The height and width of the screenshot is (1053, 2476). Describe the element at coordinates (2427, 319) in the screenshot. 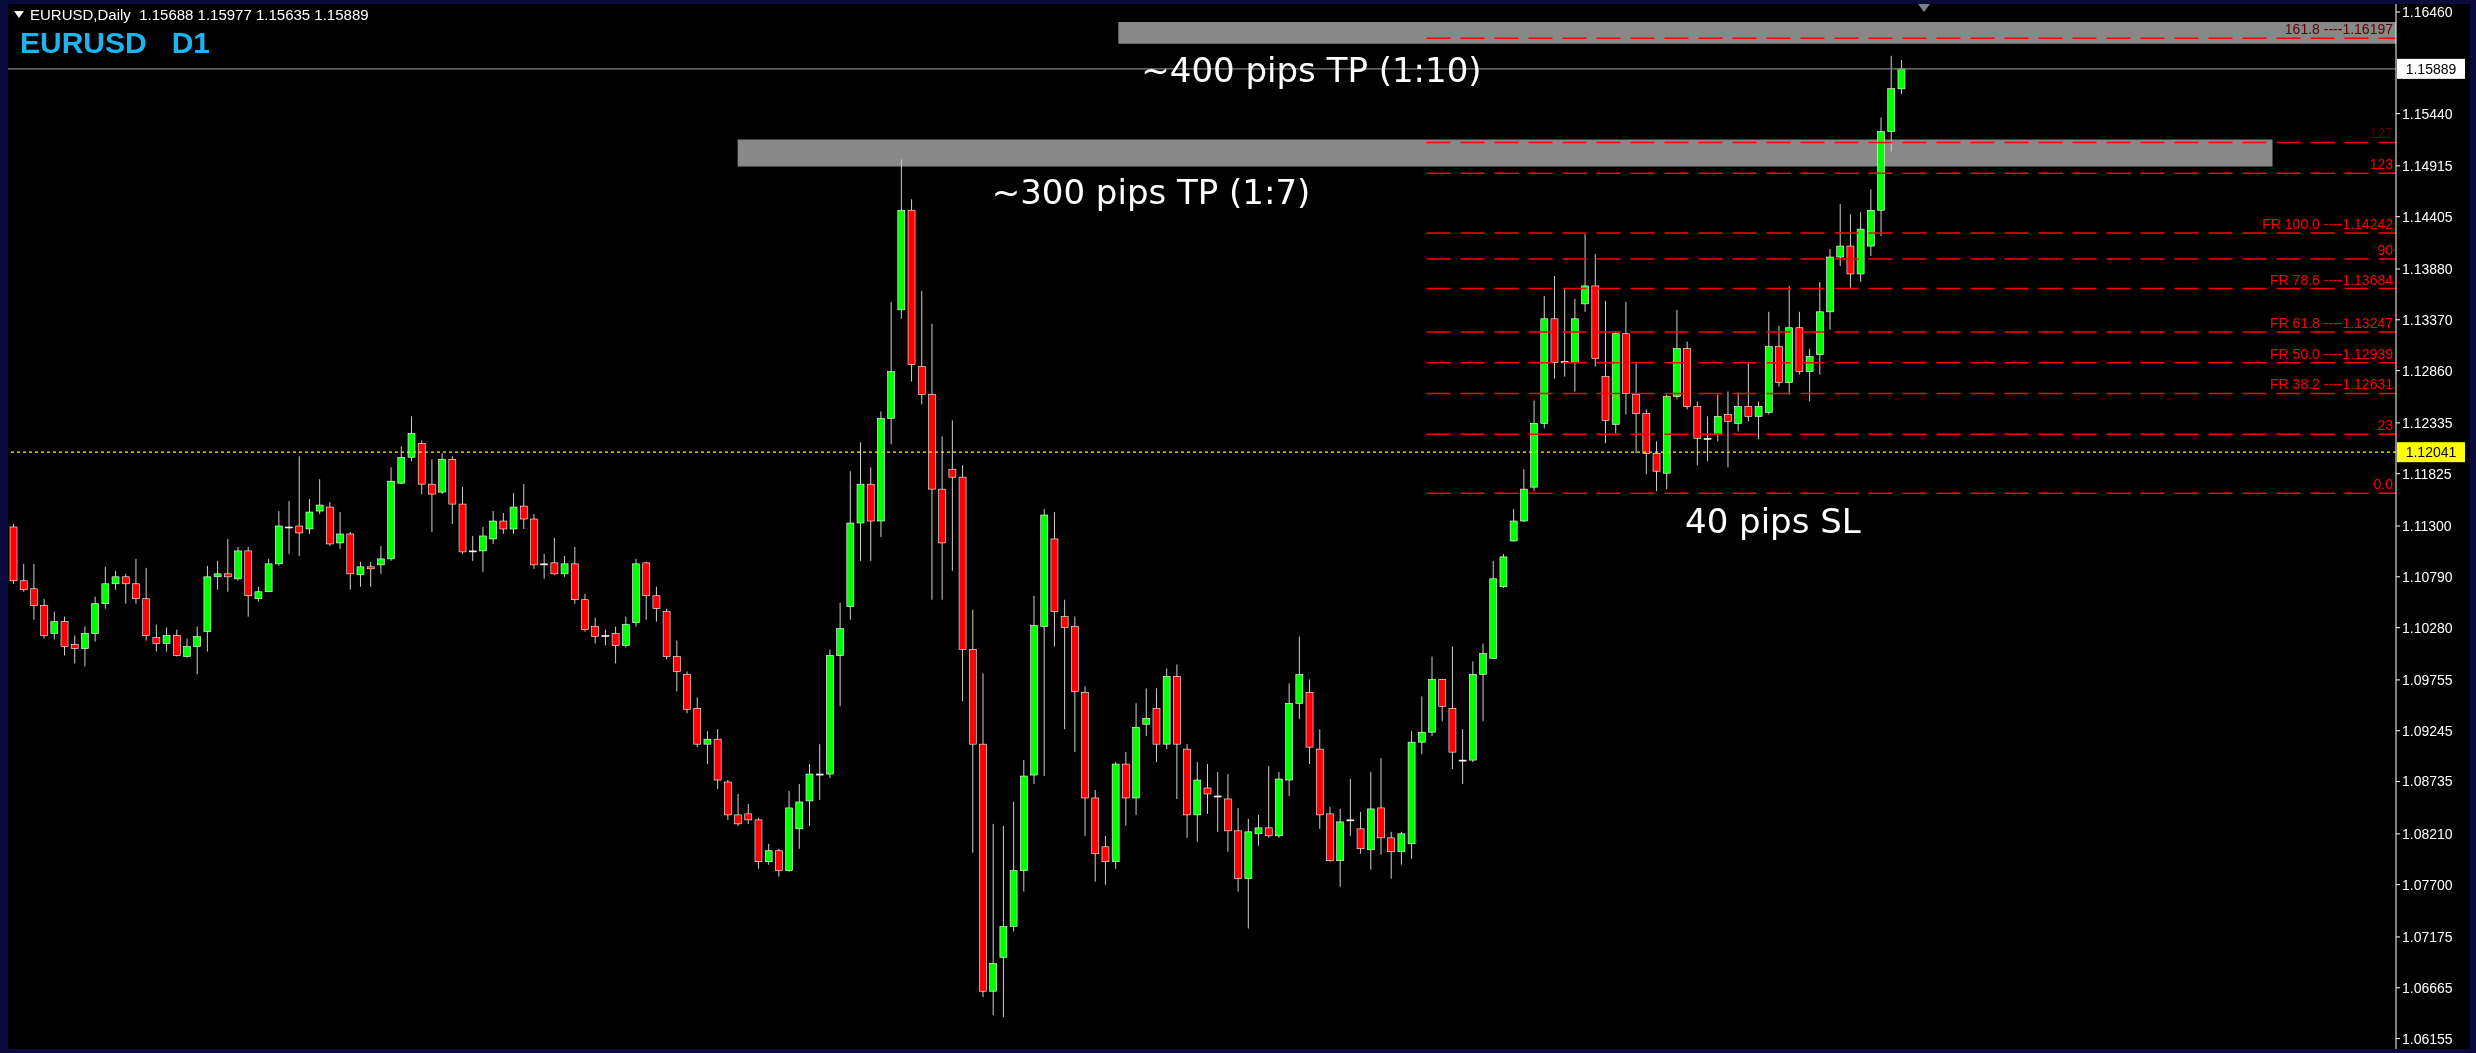

I see `y-tick-label: 1.13370` at that location.